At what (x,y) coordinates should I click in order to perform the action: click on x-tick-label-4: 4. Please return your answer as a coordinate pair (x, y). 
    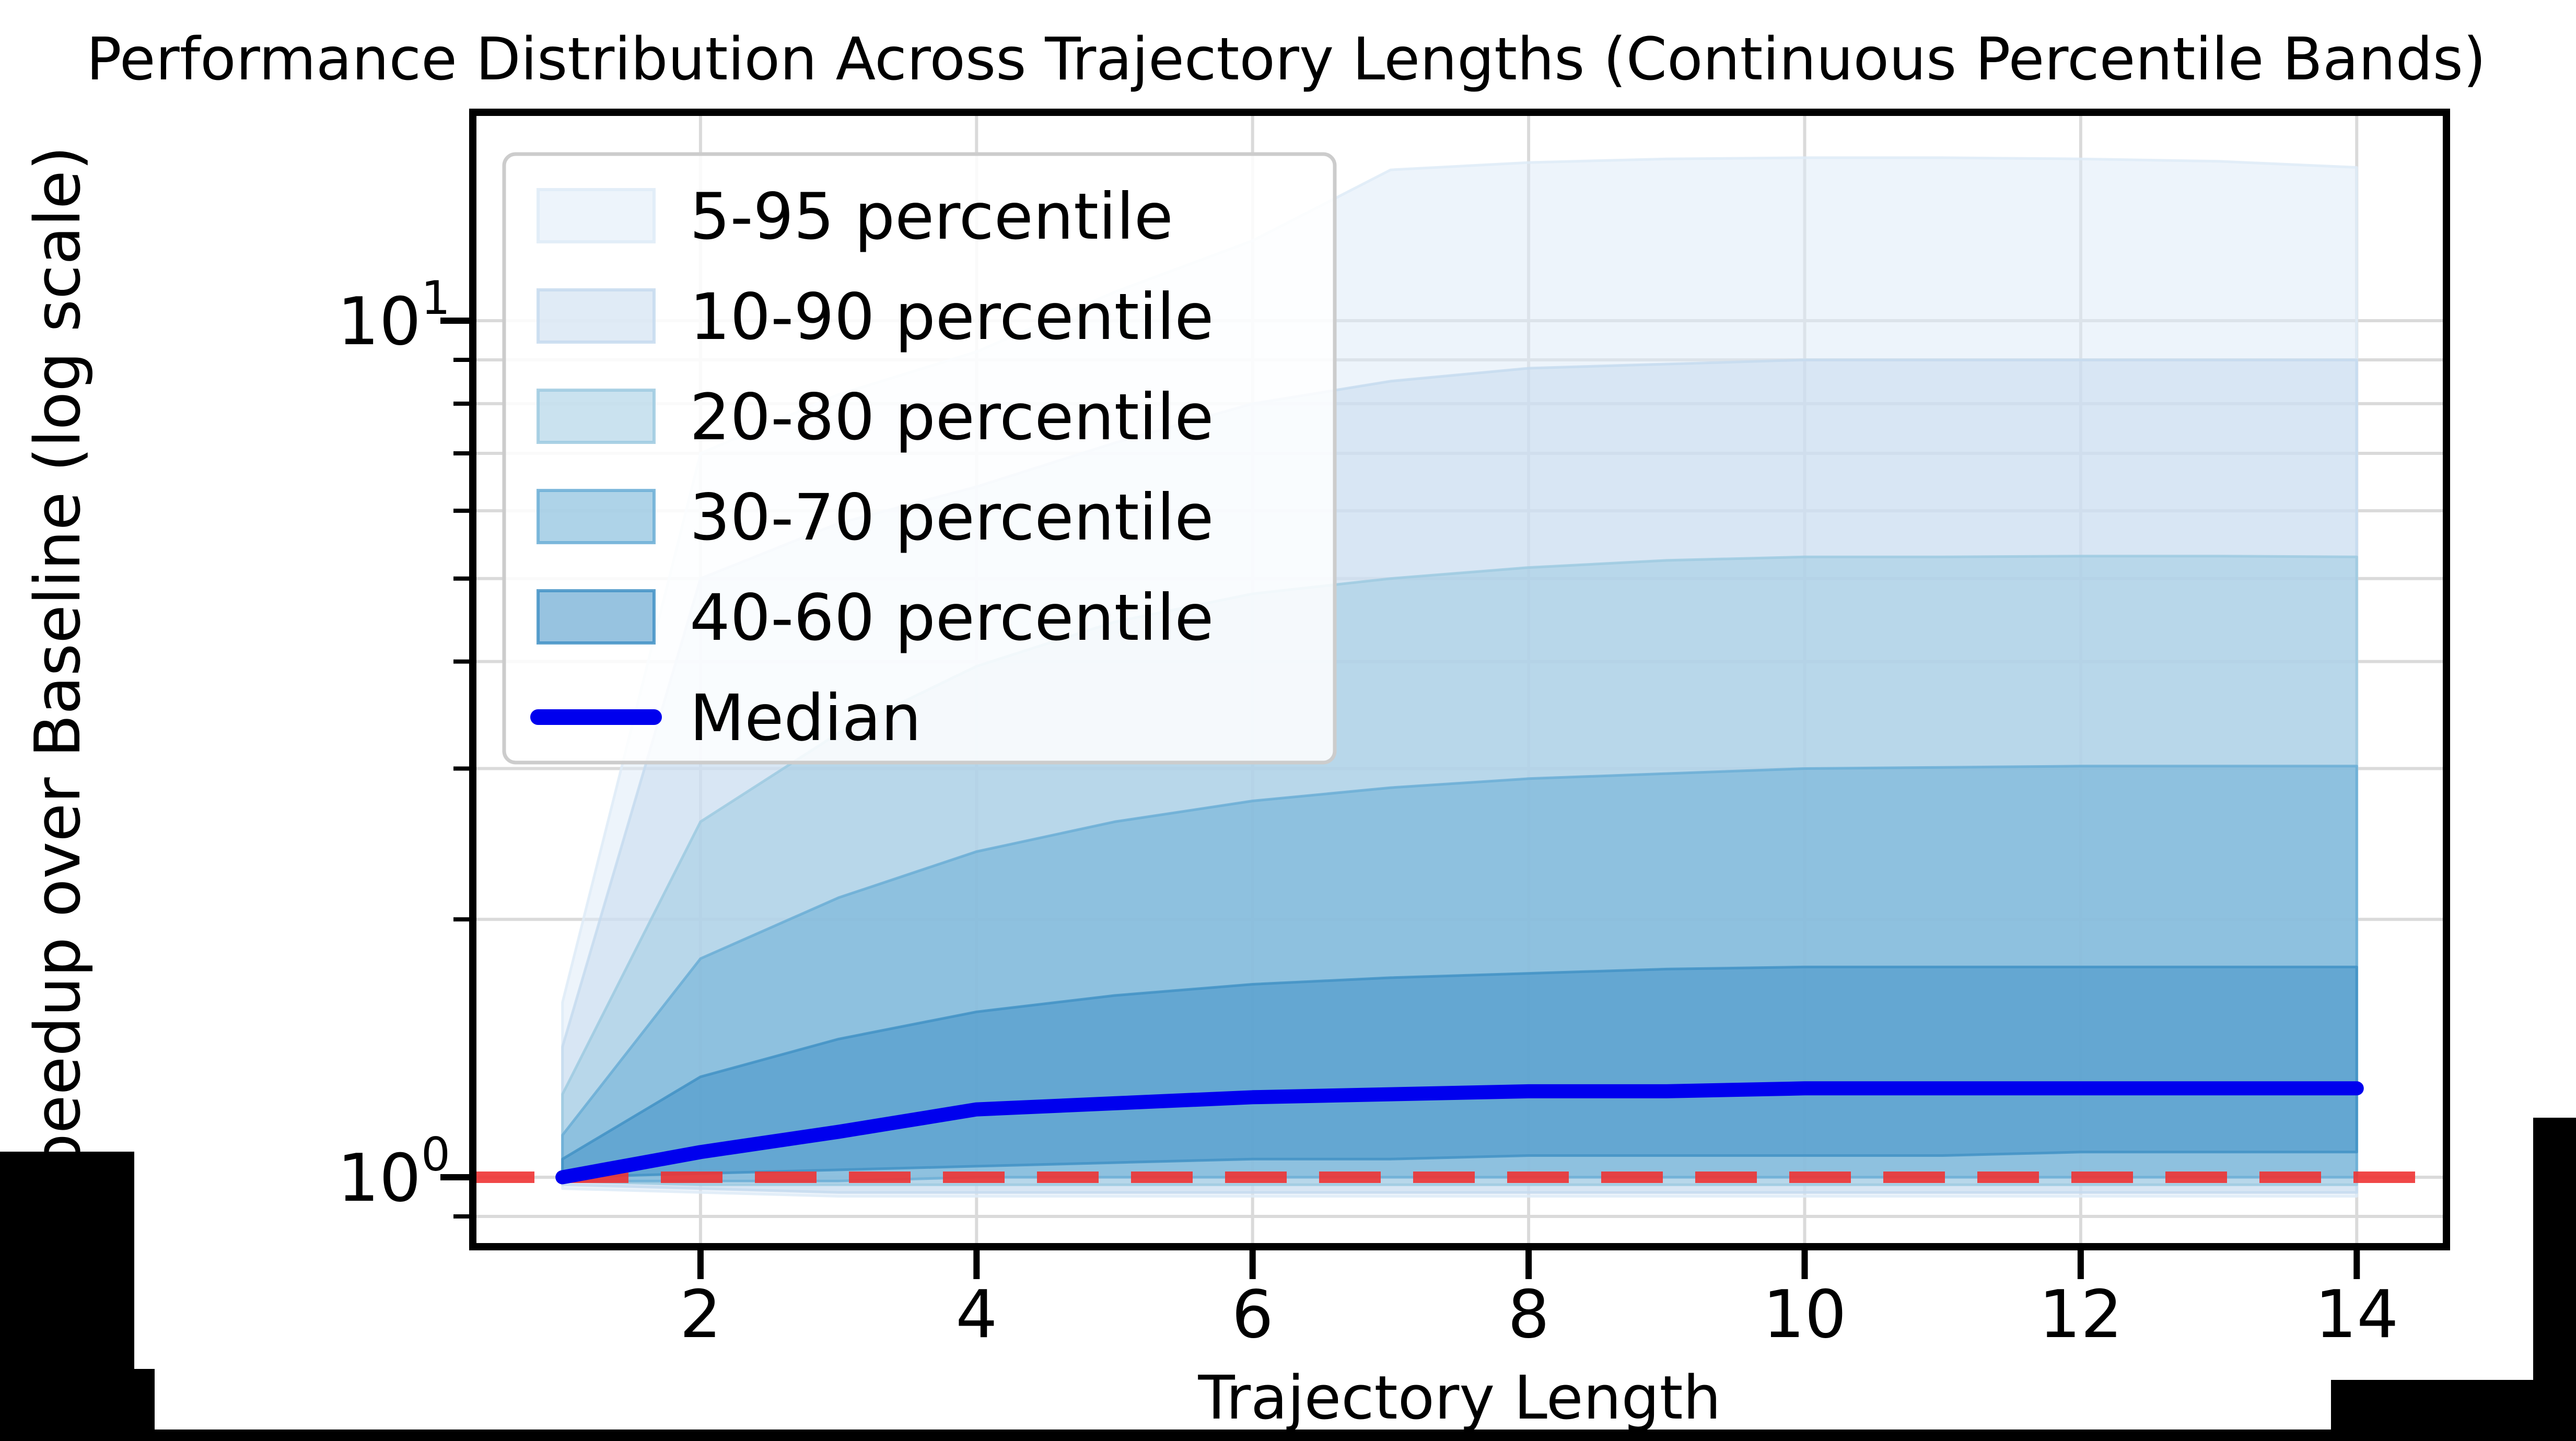
    Looking at the image, I should click on (976, 1314).